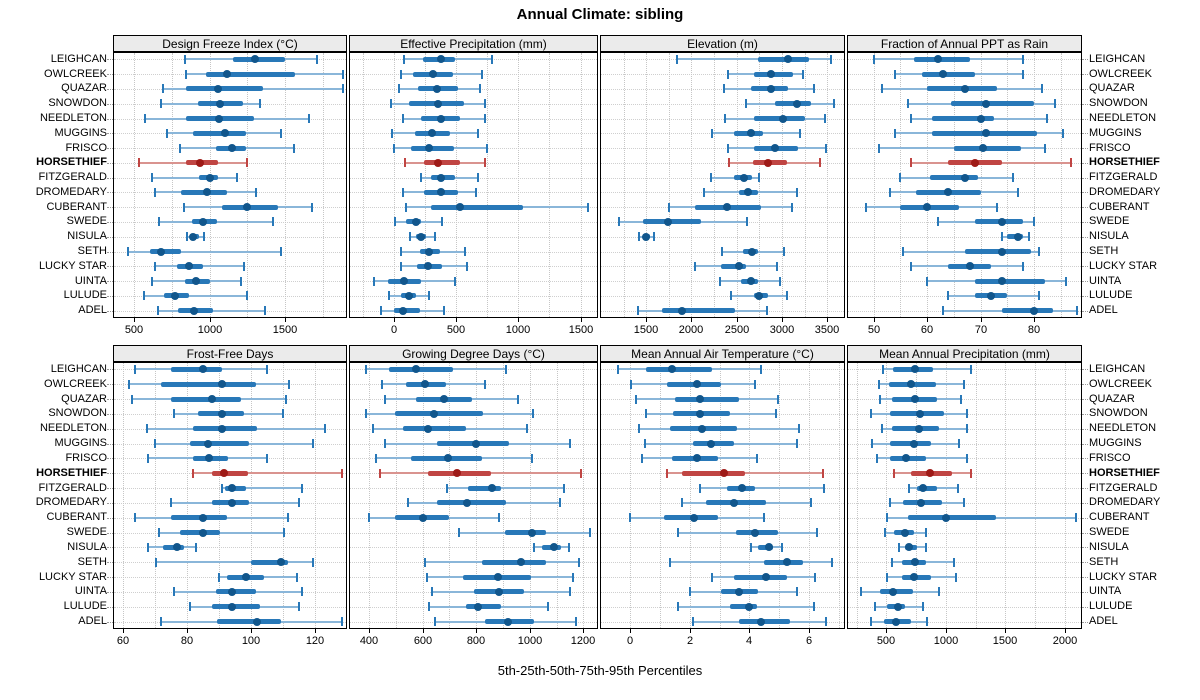 This screenshot has height=700, width=1200. I want to click on row-label-left-lulude: LULUDE, so click(85, 295).